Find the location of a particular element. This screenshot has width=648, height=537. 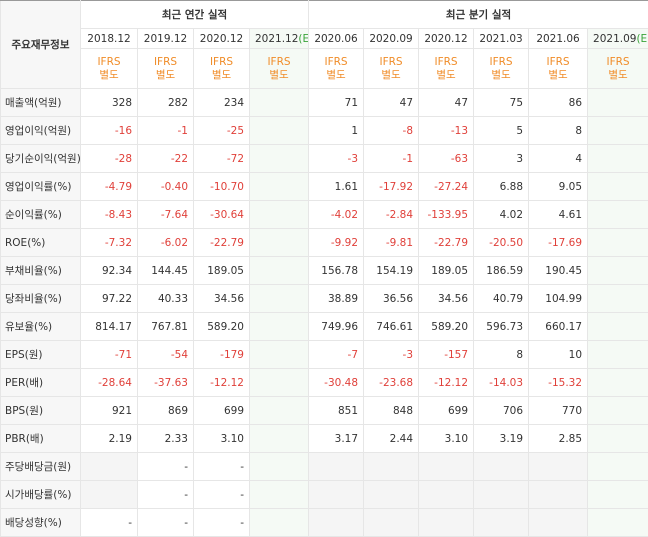

cell: 40.79 is located at coordinates (501, 298).